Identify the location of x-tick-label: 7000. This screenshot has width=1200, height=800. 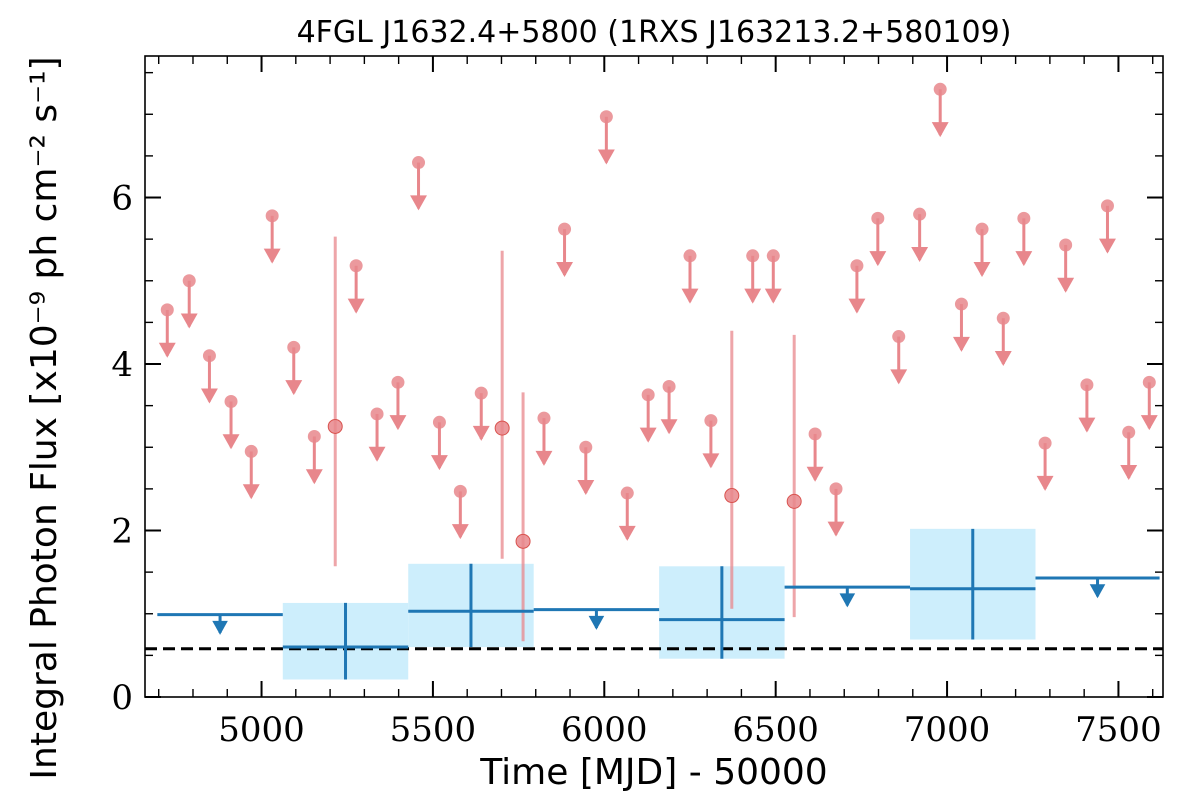
(947, 730).